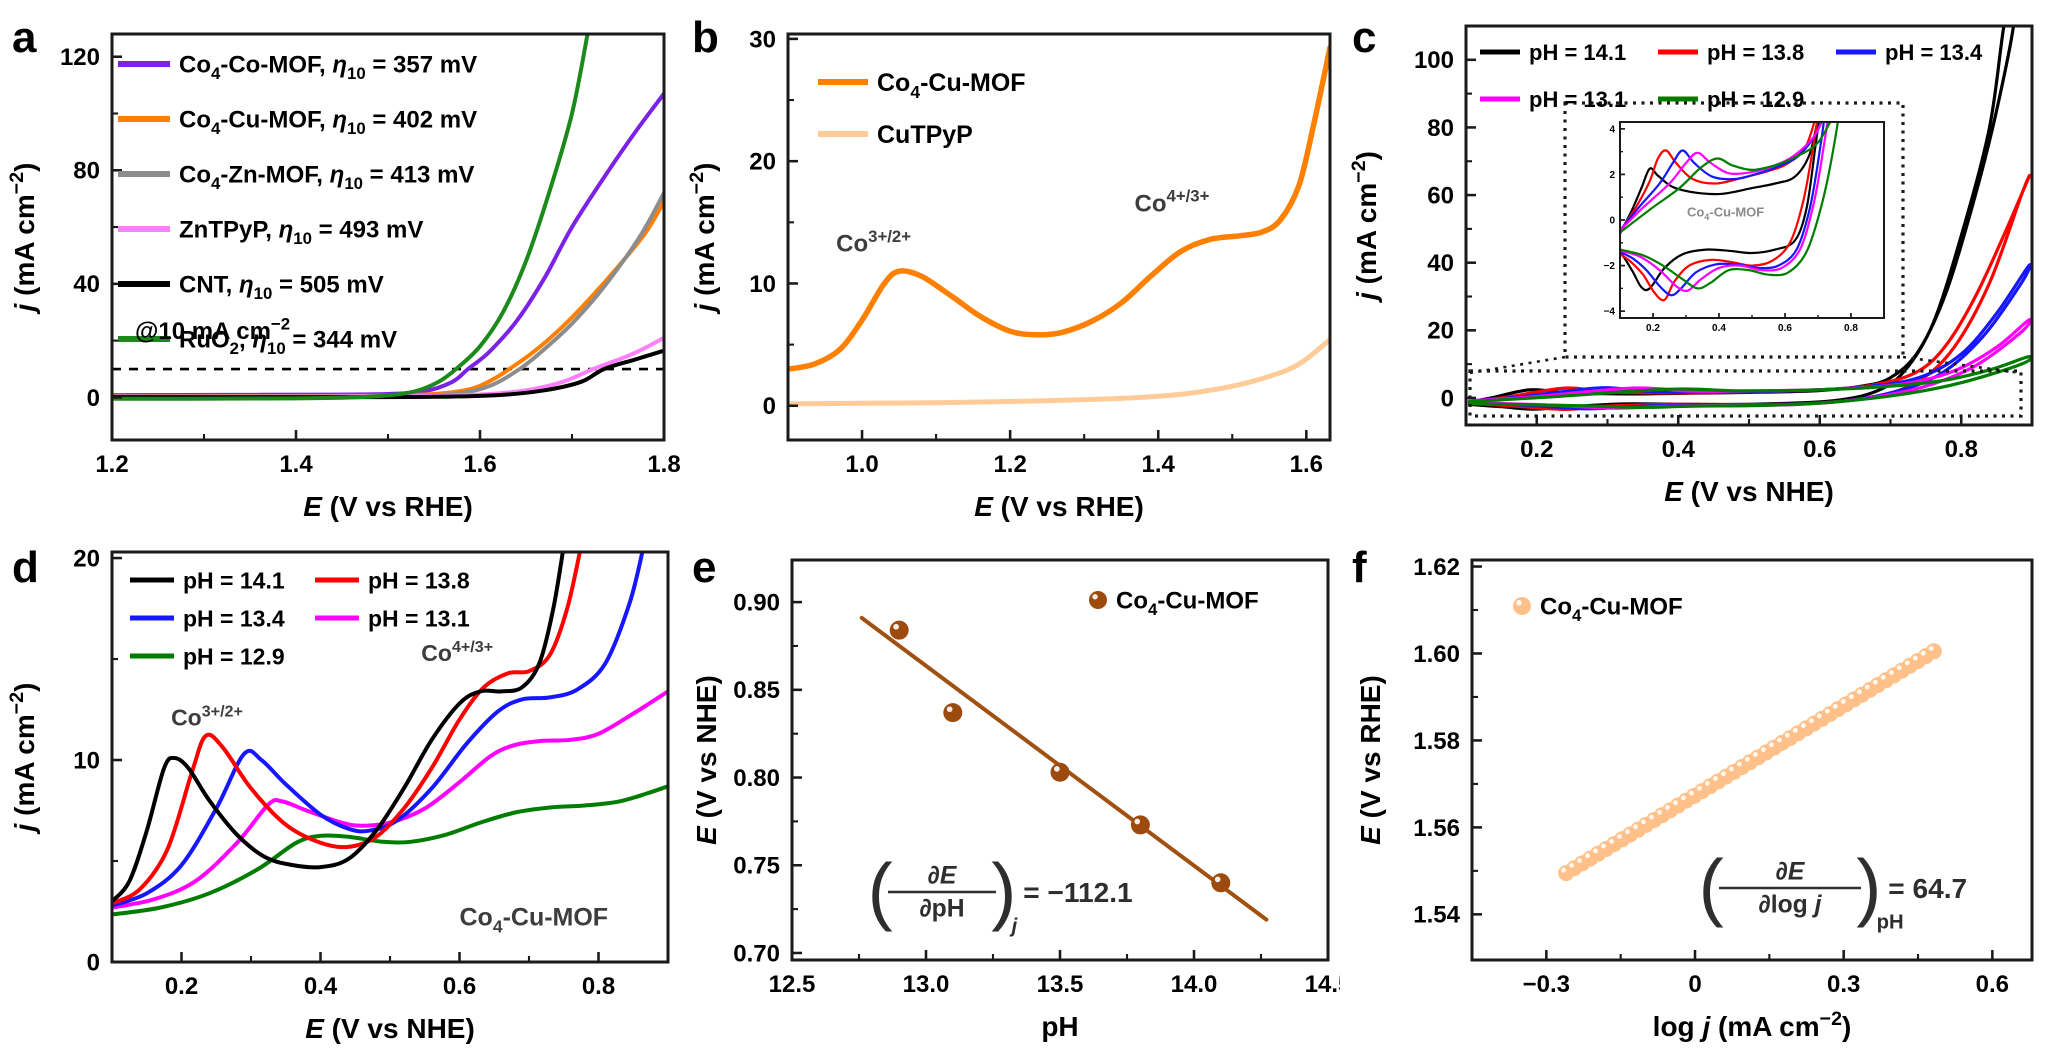 This screenshot has width=2048, height=1059. Describe the element at coordinates (756, 866) in the screenshot. I see `y-tick-label: 0.75` at that location.